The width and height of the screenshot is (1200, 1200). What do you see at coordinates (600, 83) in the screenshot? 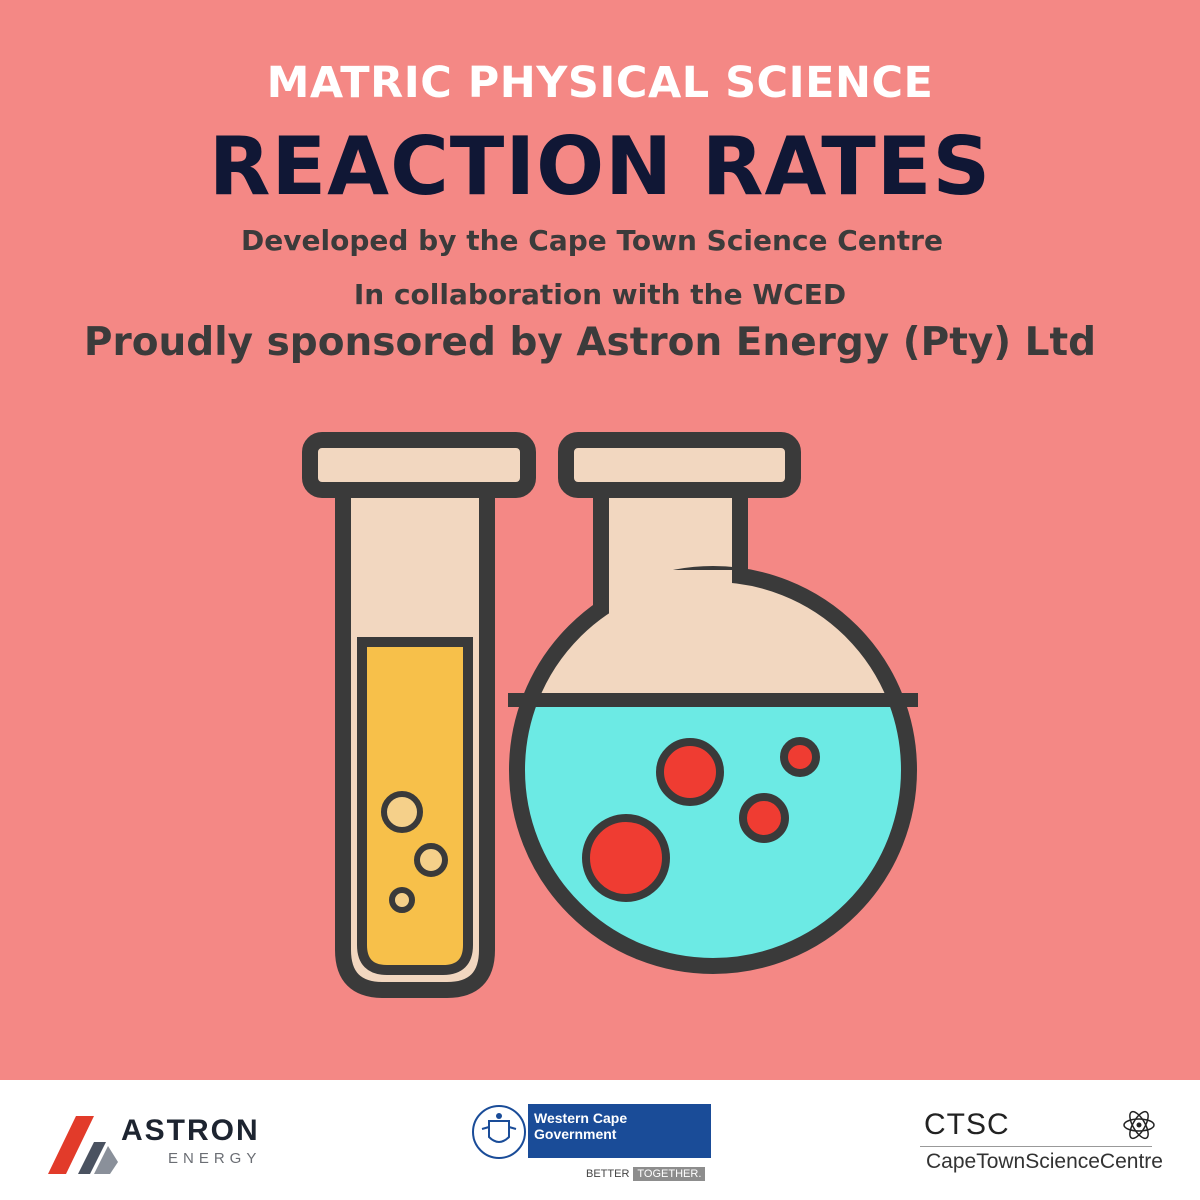
I see `kicker-title: MATRIC PHYSICAL SCIENCE` at bounding box center [600, 83].